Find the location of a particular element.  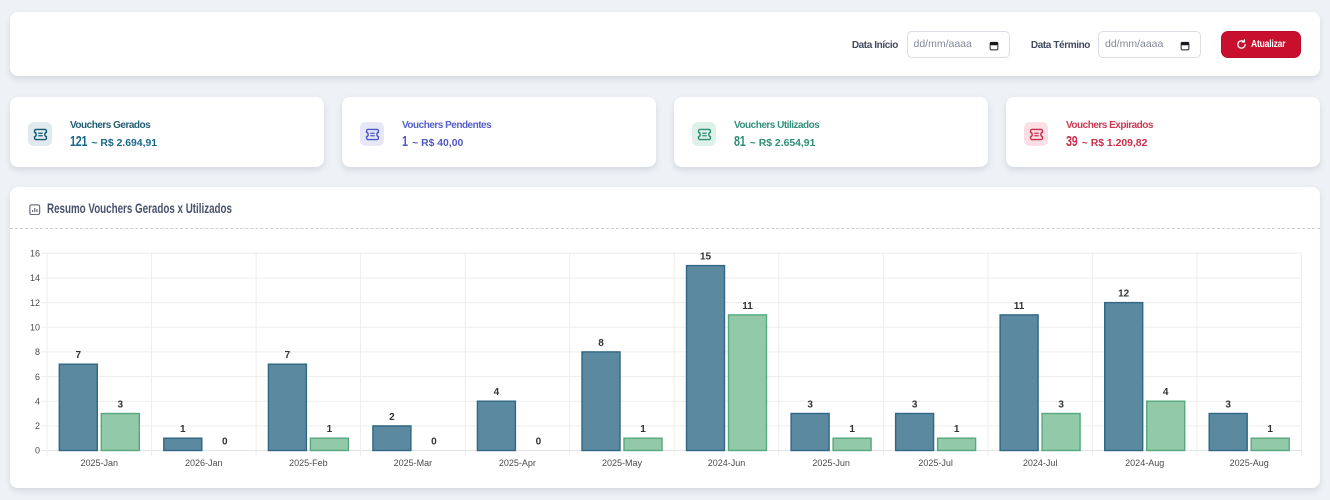

svg-text: 6 is located at coordinates (37, 377).